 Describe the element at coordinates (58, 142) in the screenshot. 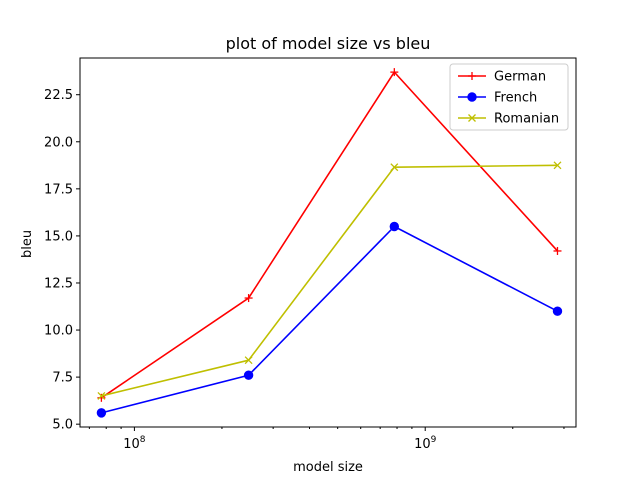

I see `y-tick-label: 20.0` at that location.